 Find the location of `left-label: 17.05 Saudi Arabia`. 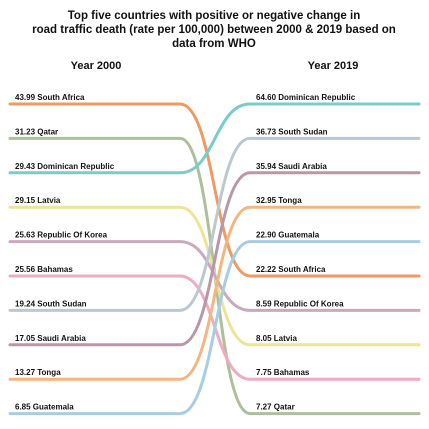

left-label: 17.05 Saudi Arabia is located at coordinates (50, 338).